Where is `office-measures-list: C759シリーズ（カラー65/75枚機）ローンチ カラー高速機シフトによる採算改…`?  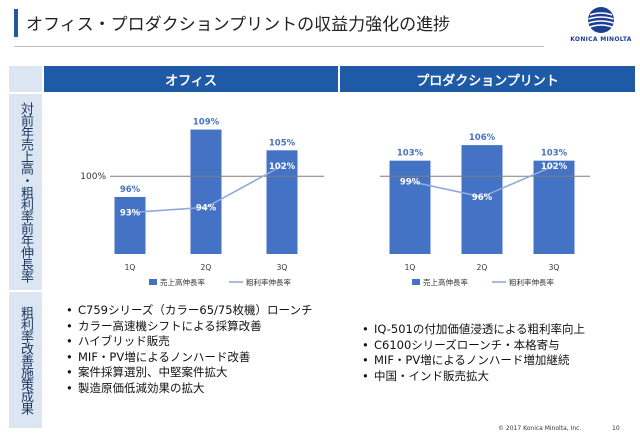 office-measures-list: C759シリーズ（カラー65/75枚機）ローンチ カラー高速機シフトによる採算改… is located at coordinates (202, 349).